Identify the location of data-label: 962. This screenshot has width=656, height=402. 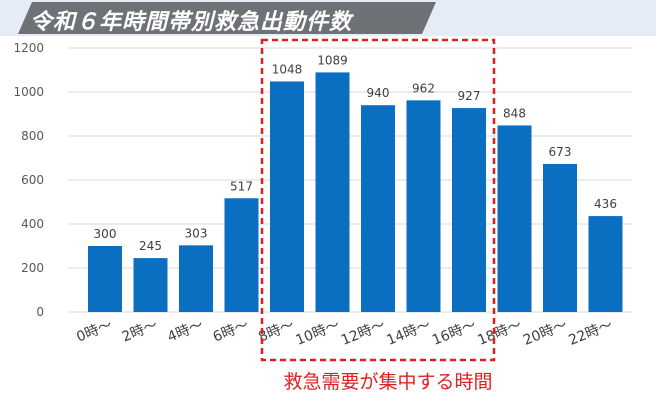
(423, 88).